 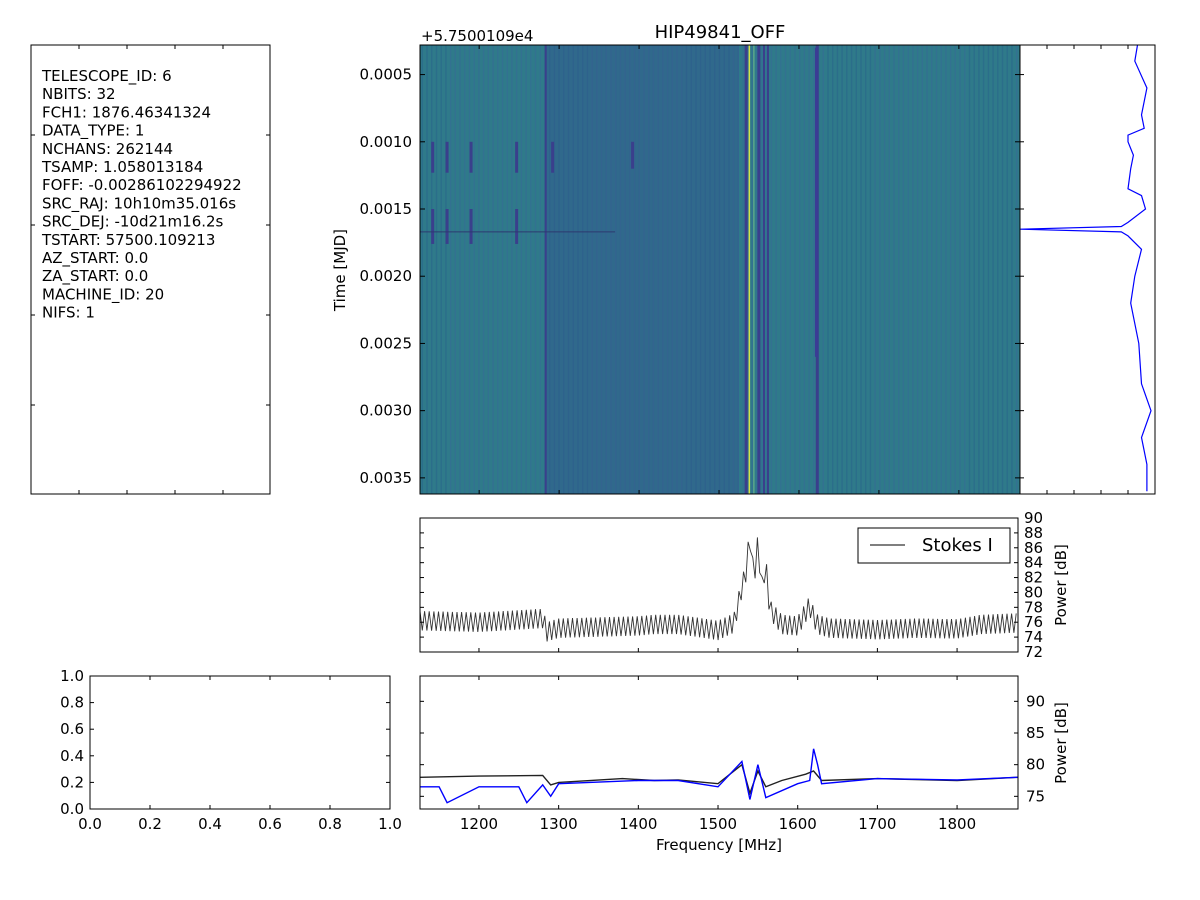 What do you see at coordinates (718, 824) in the screenshot?
I see `x-tick-label: 1500` at bounding box center [718, 824].